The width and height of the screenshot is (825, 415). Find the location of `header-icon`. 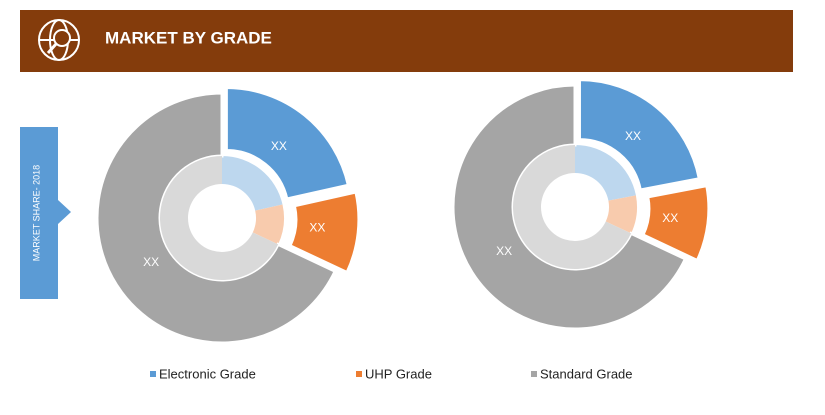

header-icon is located at coordinates (59, 40).